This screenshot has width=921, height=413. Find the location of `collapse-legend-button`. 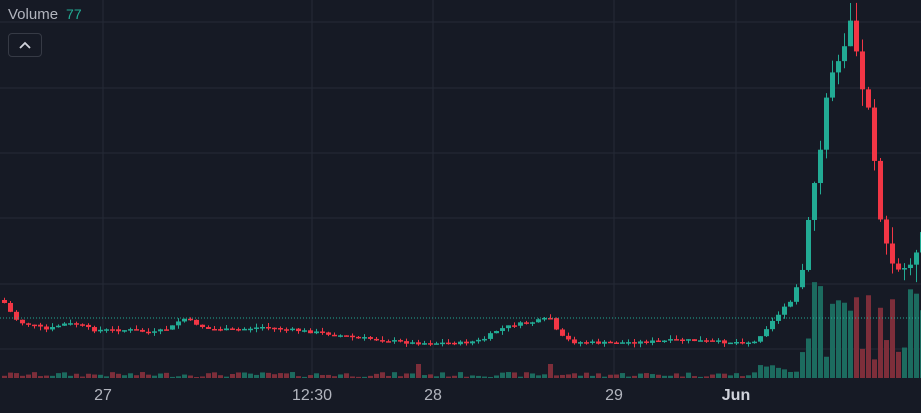

collapse-legend-button is located at coordinates (25, 45).